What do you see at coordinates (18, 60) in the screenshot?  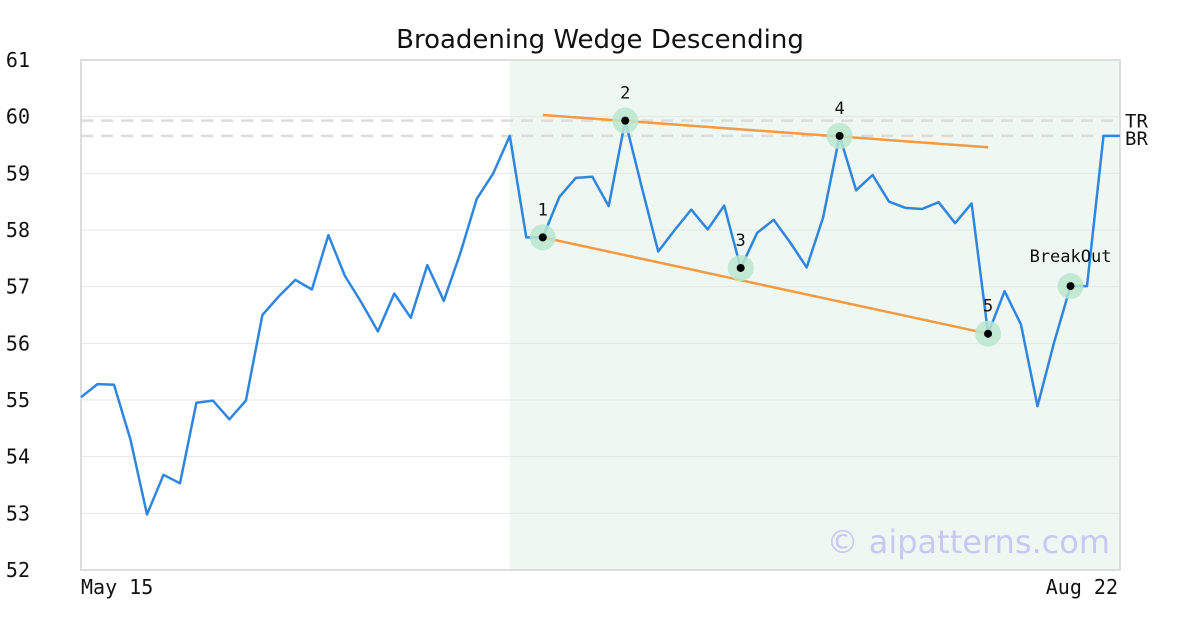 I see `y-tick-label: 61` at bounding box center [18, 60].